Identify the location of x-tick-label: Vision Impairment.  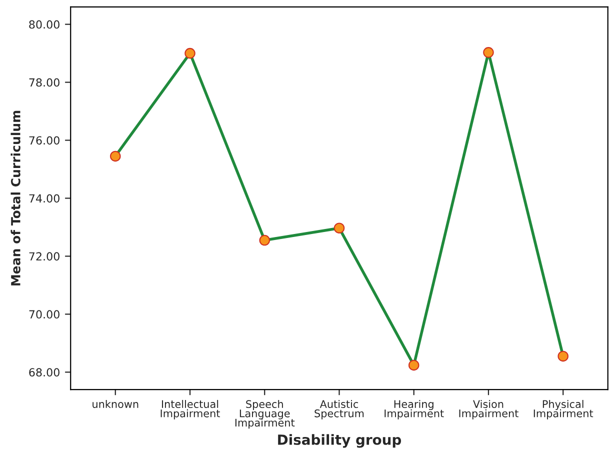
(488, 410).